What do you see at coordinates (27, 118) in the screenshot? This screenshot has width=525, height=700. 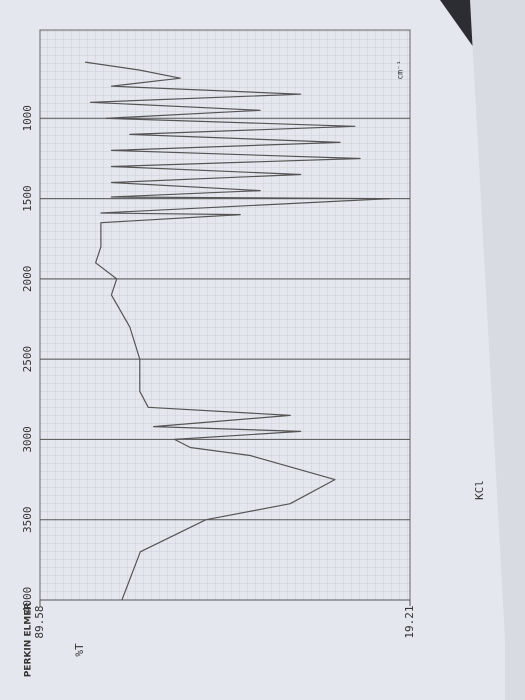 I see `x-tick-label: 1000` at bounding box center [27, 118].